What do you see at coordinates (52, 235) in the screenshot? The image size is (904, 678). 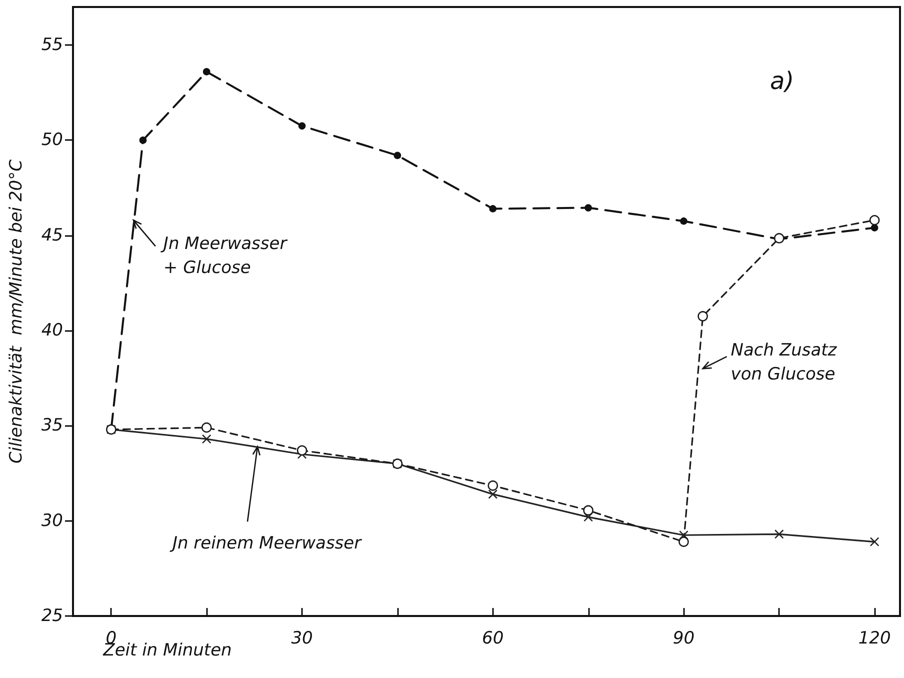 I see `y-tick-label: 45` at bounding box center [52, 235].